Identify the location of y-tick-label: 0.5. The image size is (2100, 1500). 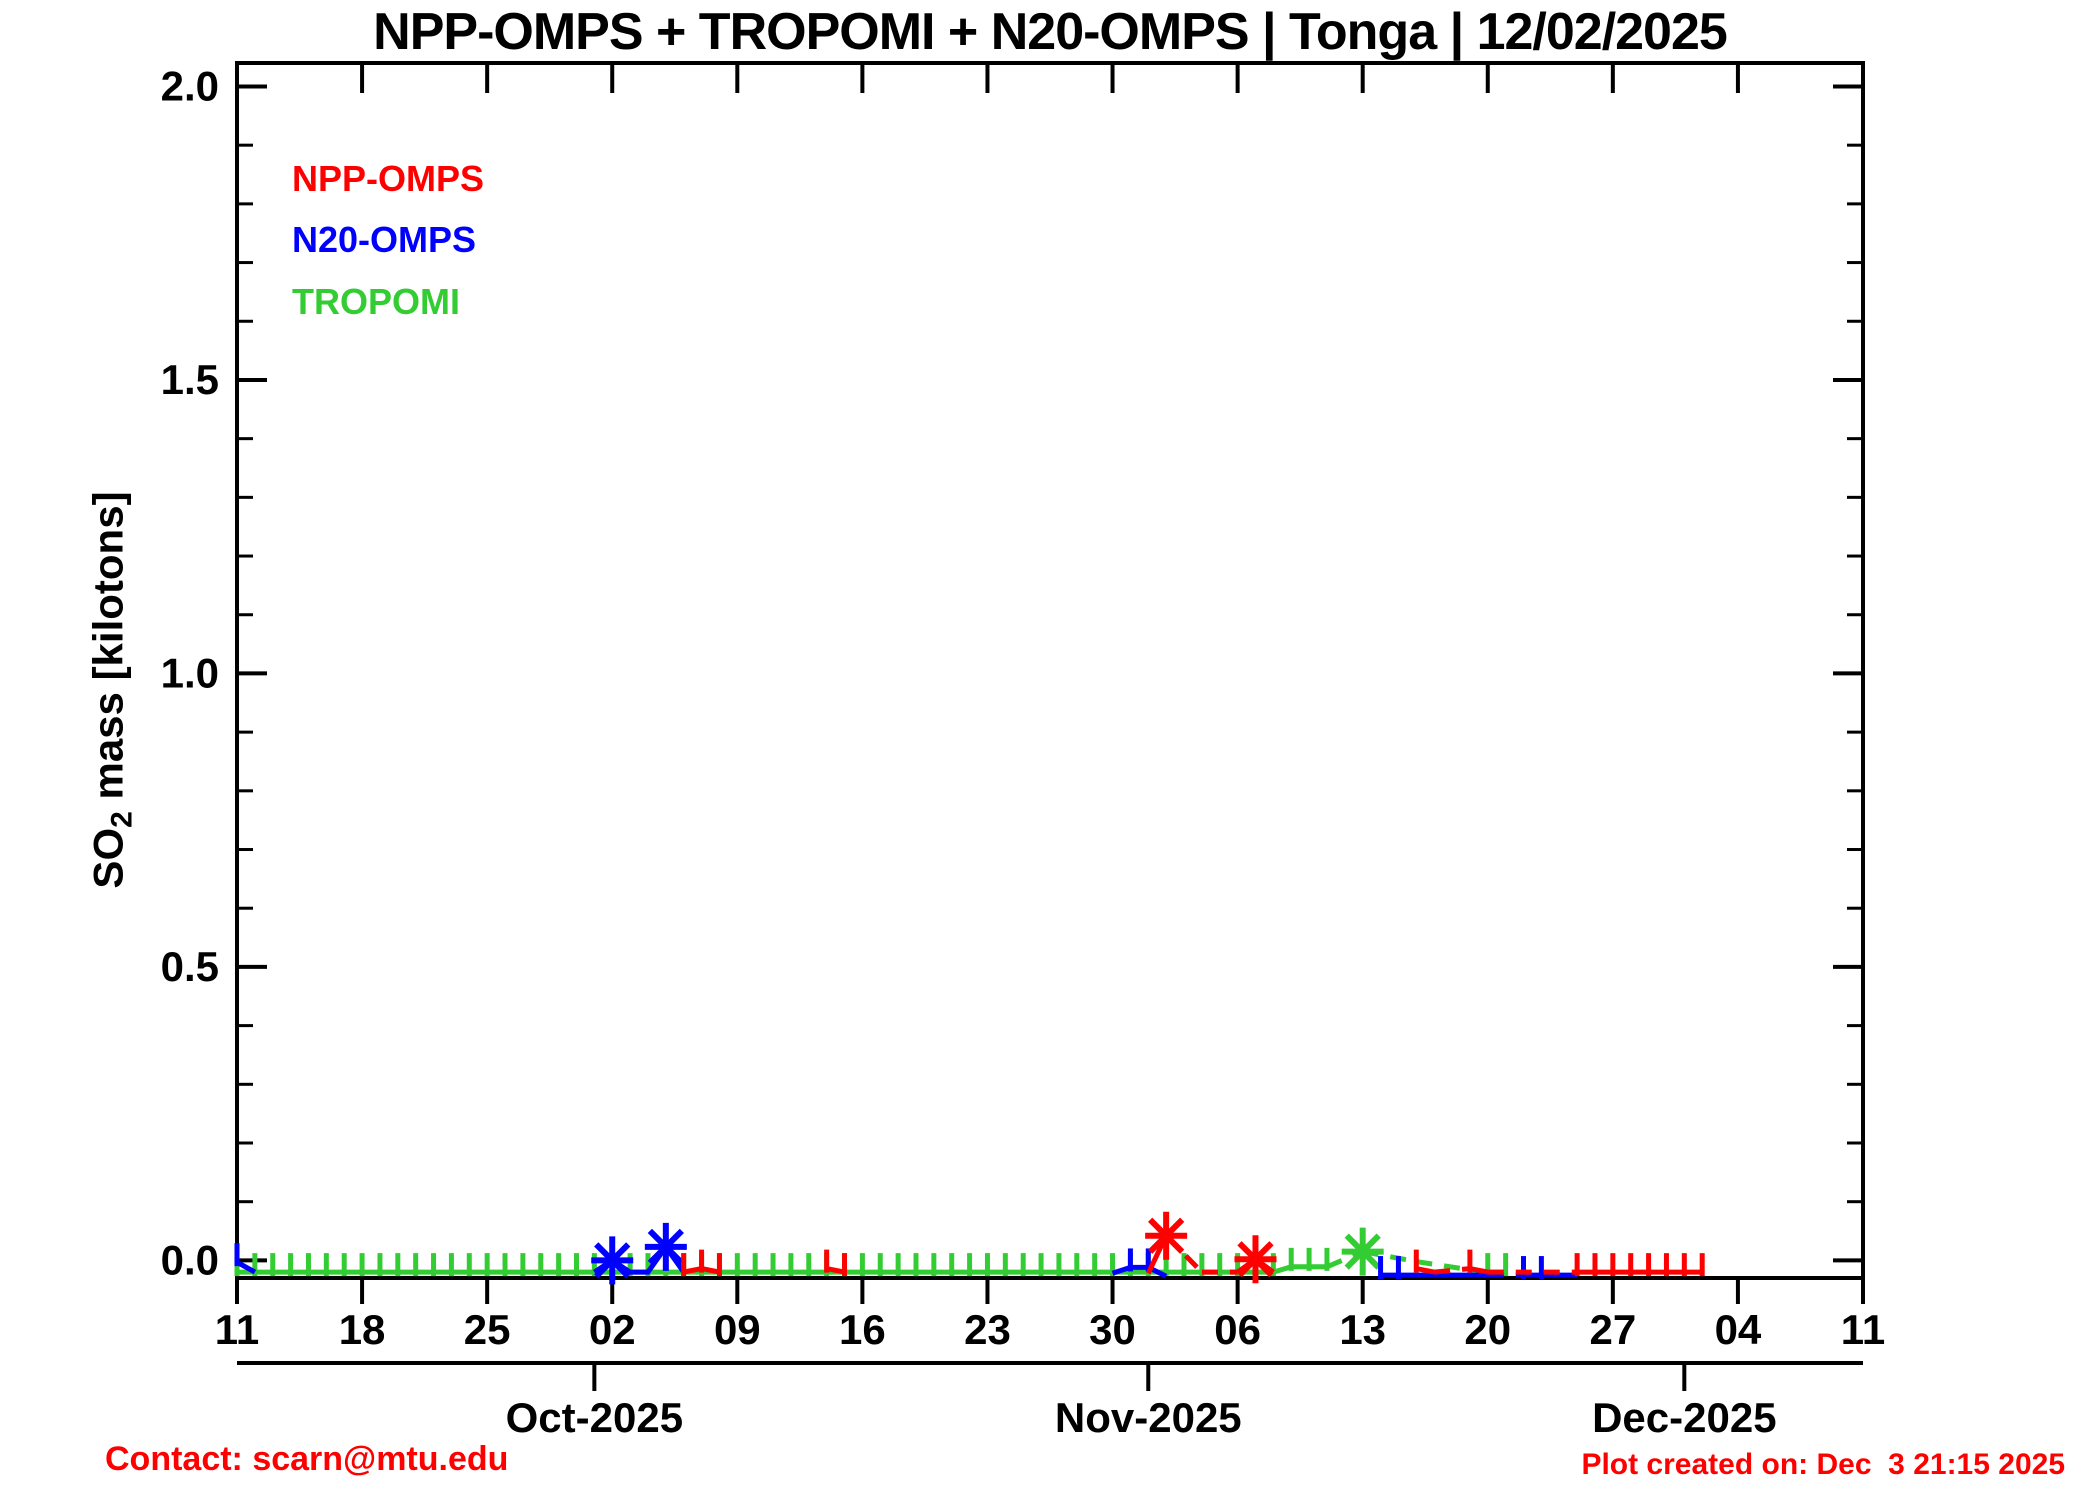
(190, 966).